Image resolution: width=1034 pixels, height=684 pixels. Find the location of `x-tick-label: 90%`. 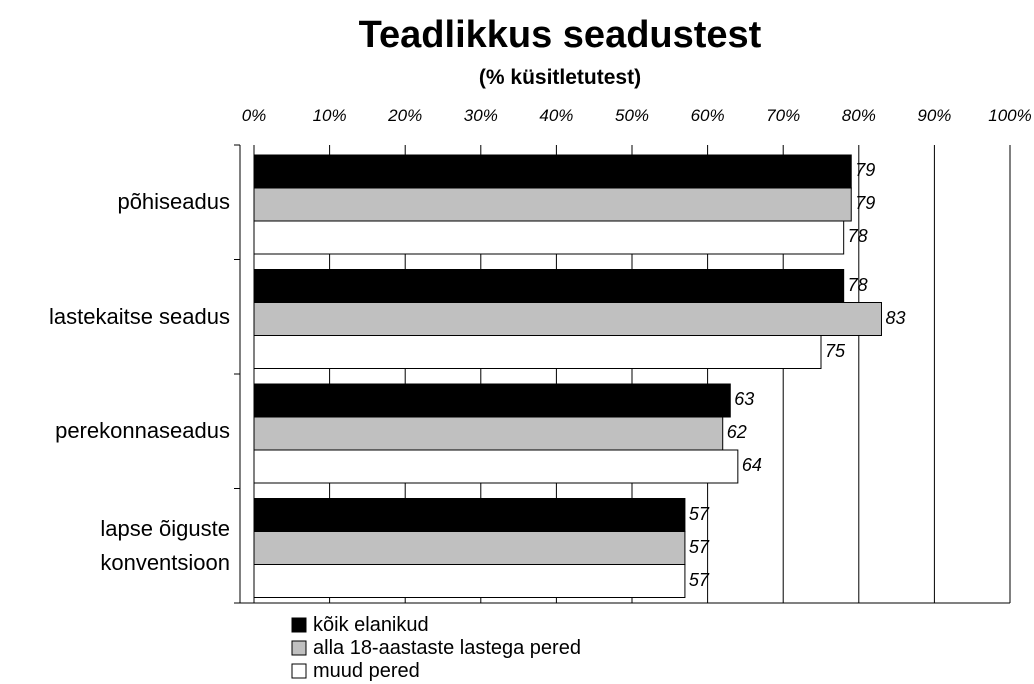

x-tick-label: 90% is located at coordinates (934, 115).